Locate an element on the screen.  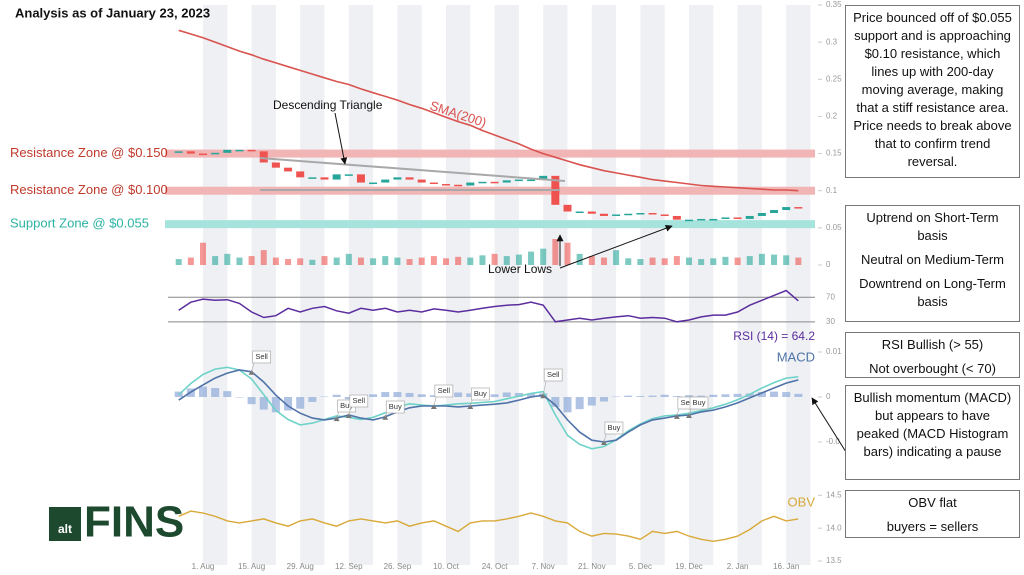
signal-label: Buy is located at coordinates (395, 406).